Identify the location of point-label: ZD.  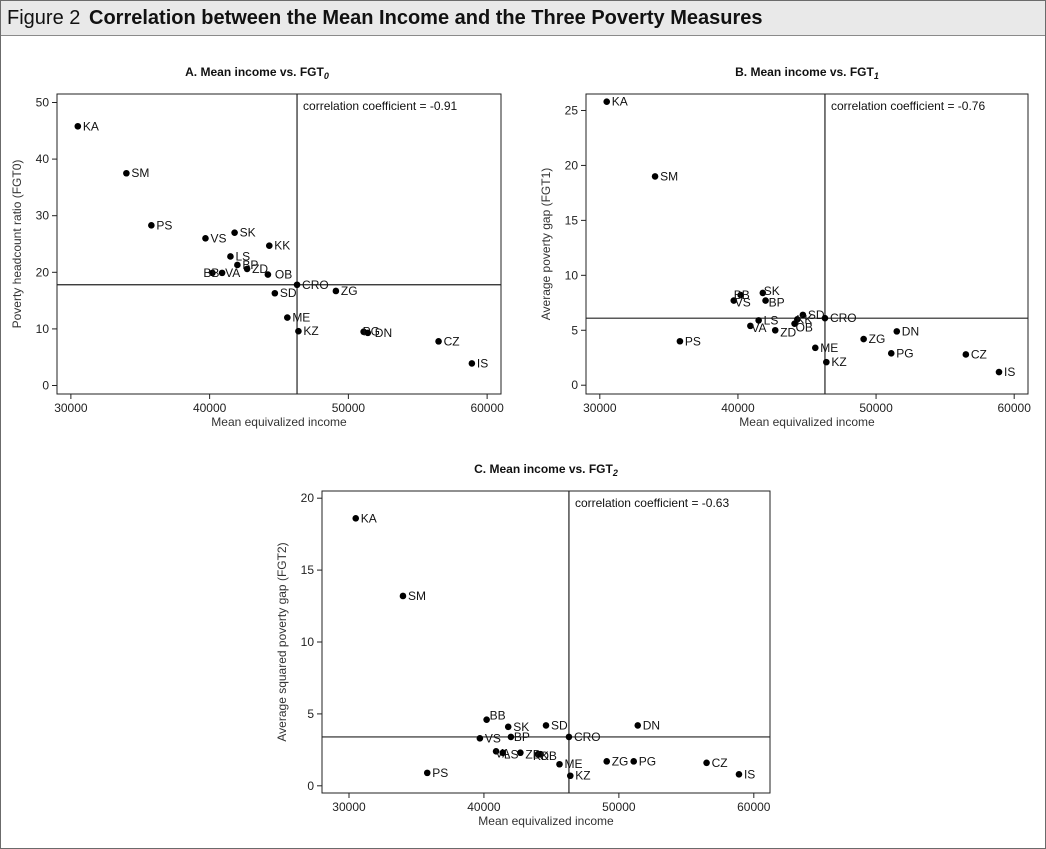
(260, 269).